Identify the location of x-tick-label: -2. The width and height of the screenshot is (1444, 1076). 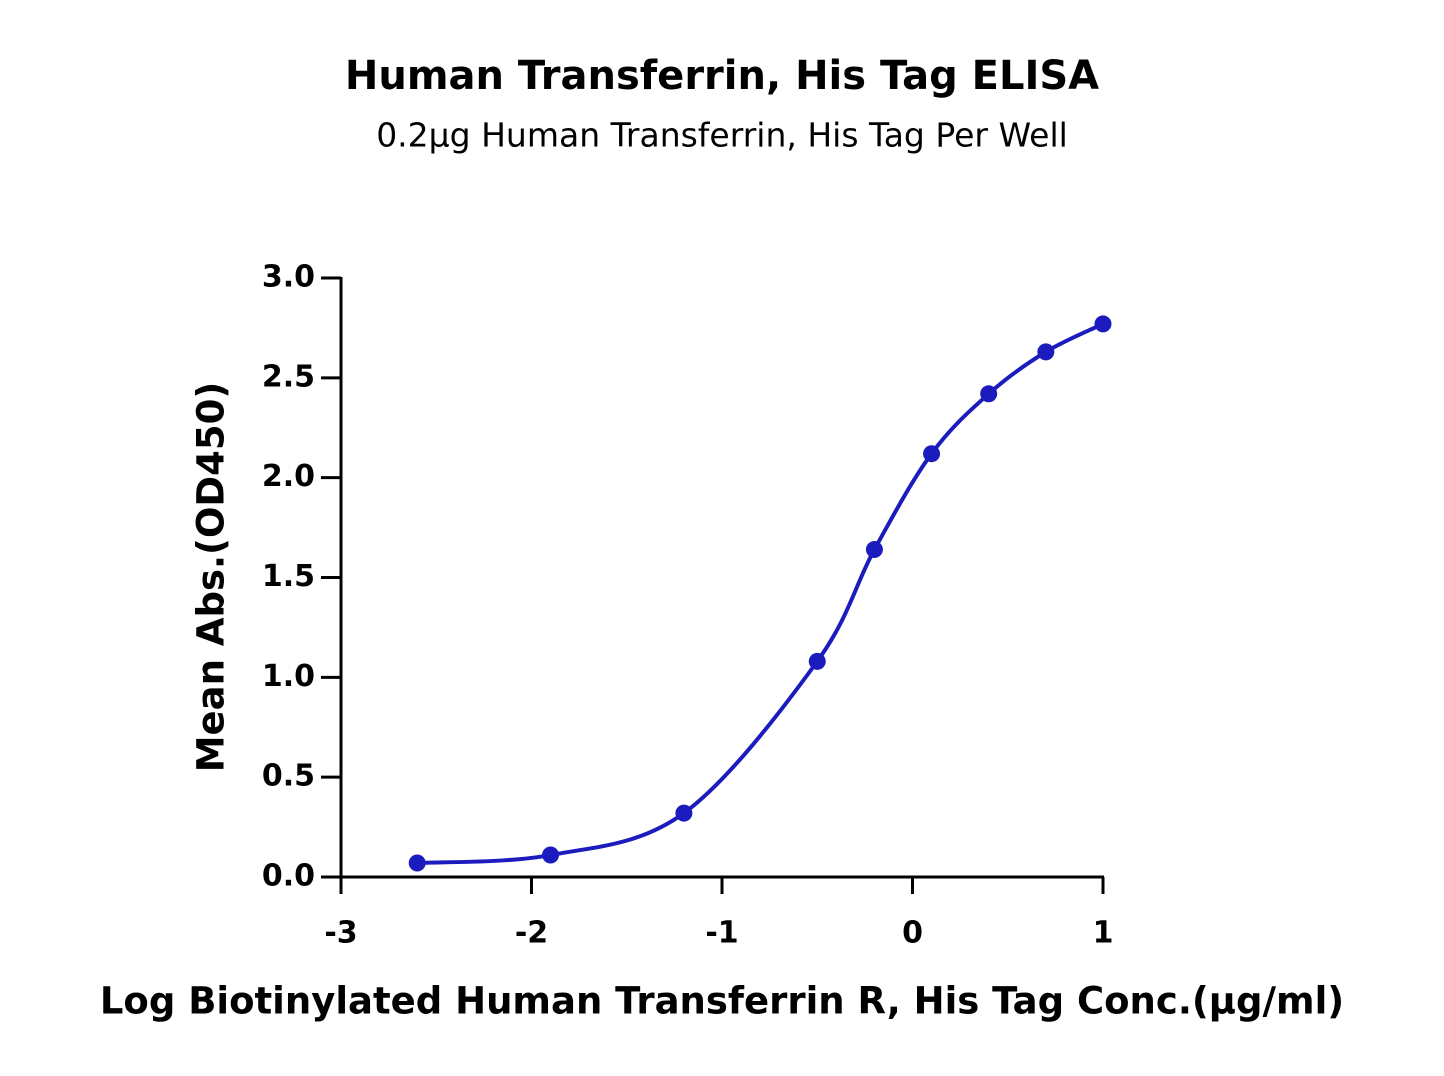
(531, 933).